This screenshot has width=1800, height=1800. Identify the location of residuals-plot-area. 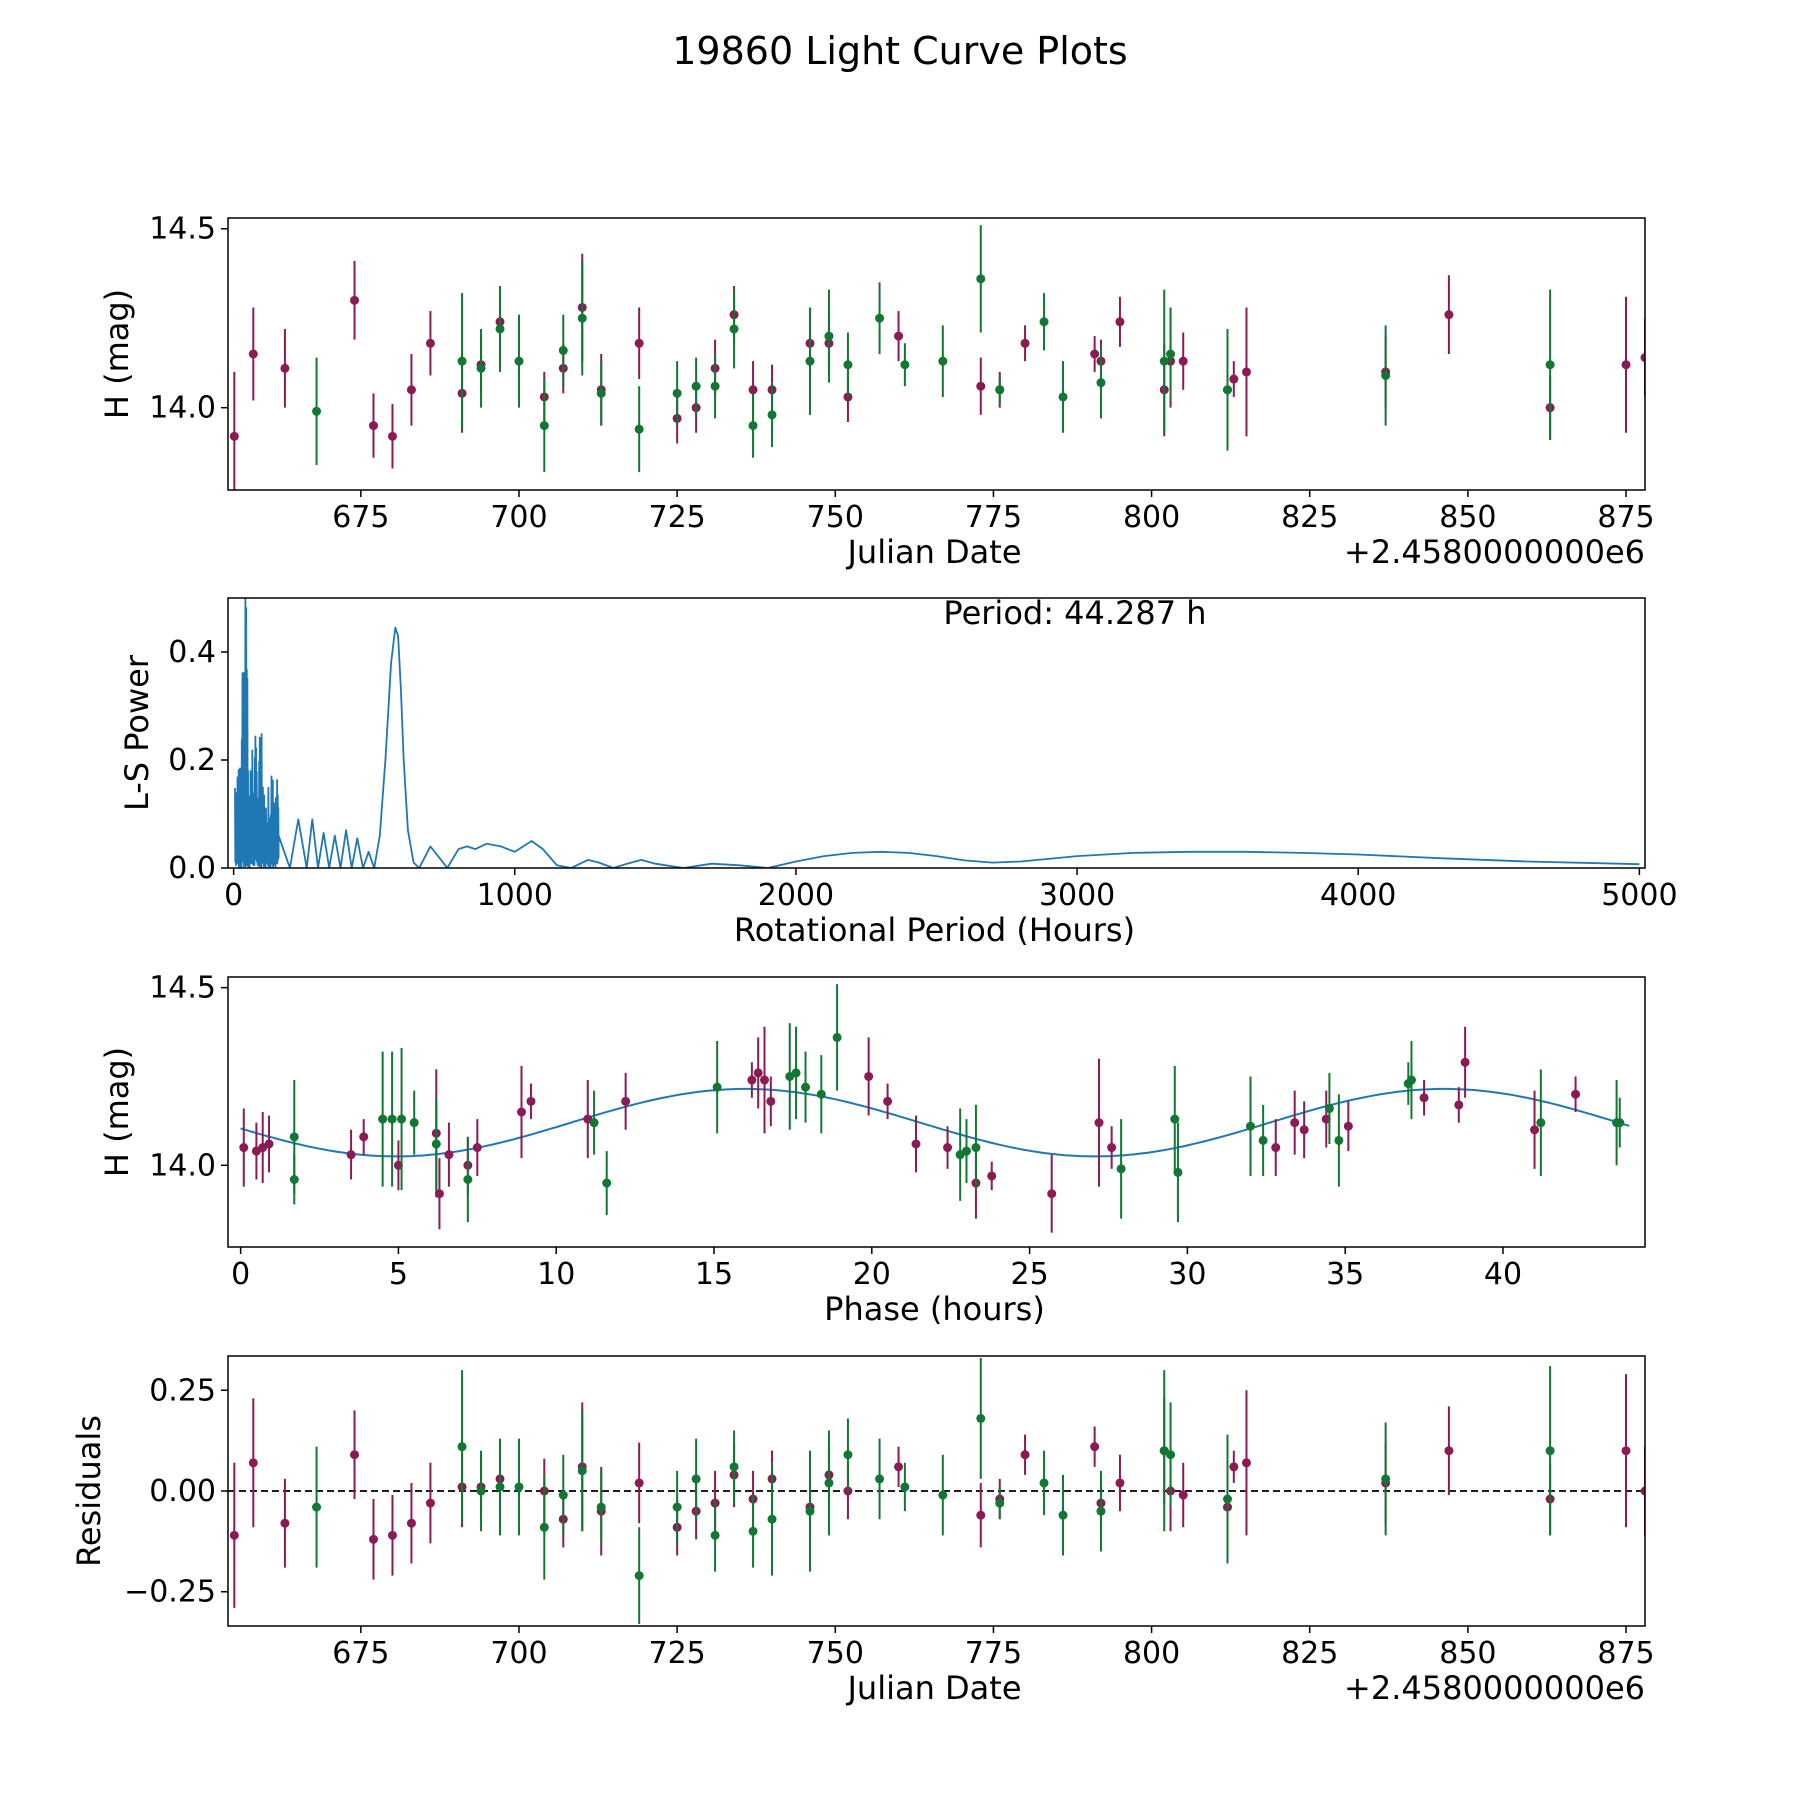
(936, 1491).